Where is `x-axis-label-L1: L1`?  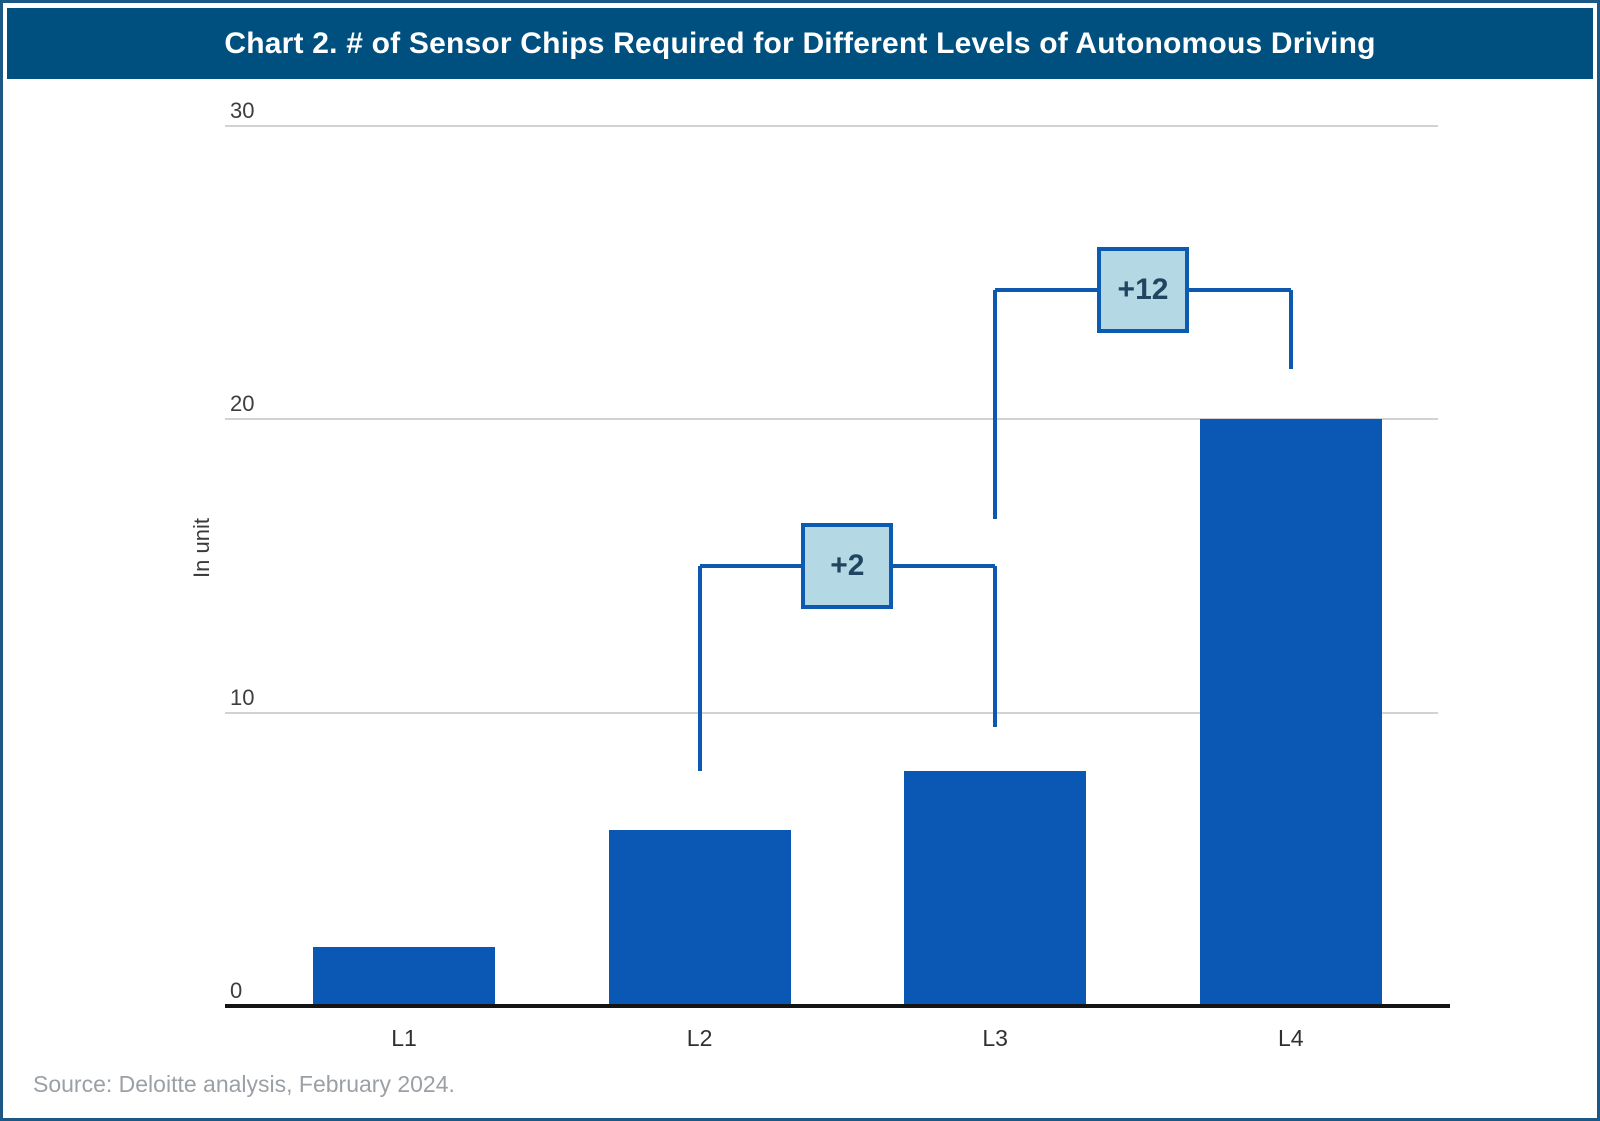
x-axis-label-L1: L1 is located at coordinates (404, 1038).